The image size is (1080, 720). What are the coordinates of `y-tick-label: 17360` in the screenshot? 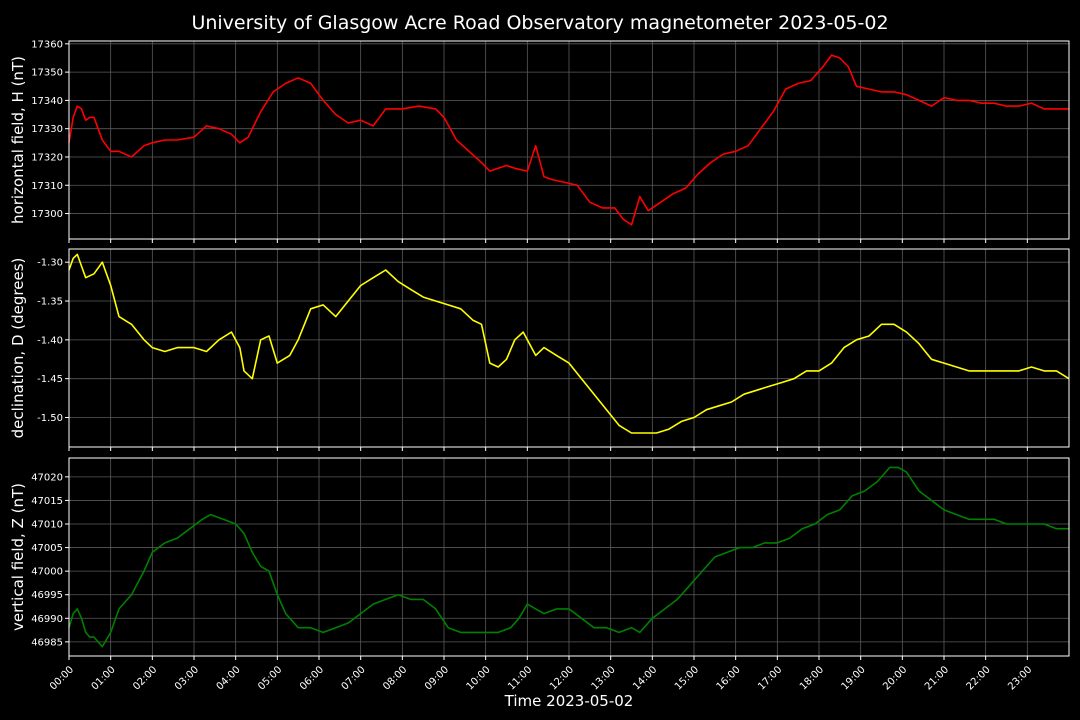 It's located at (47, 44).